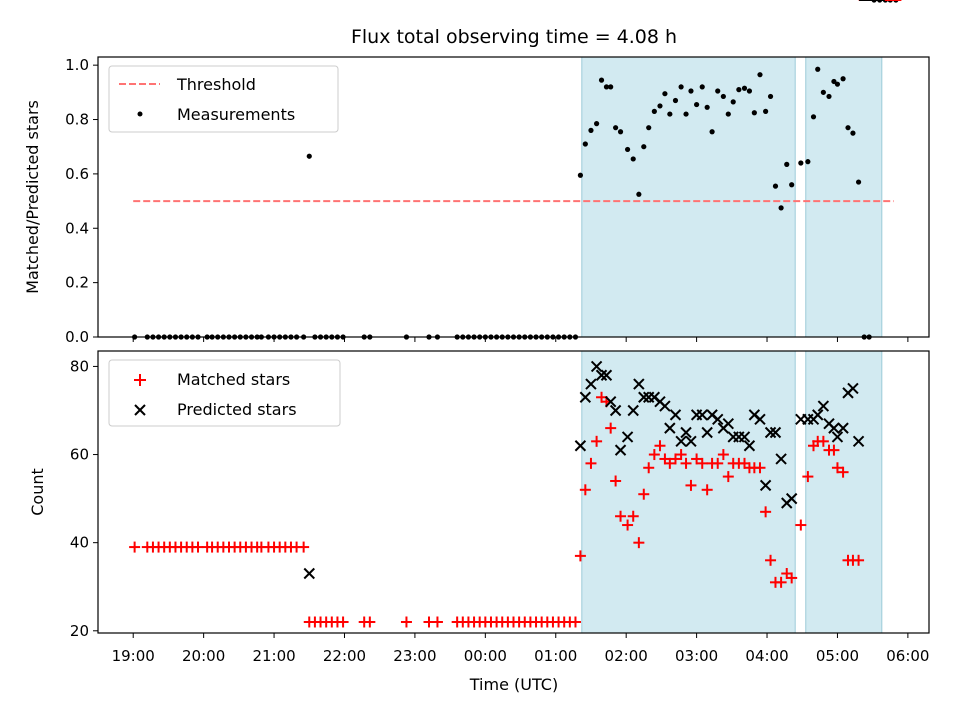 This screenshot has width=960, height=720. Describe the element at coordinates (485, 656) in the screenshot. I see `x-tick-label: 00:00` at that location.